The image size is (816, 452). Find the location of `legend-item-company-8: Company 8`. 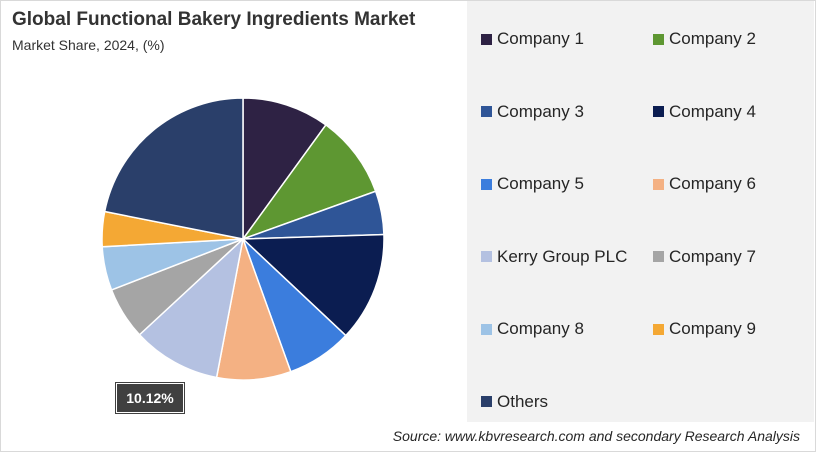

legend-item-company-8: Company 8 is located at coordinates (532, 329).